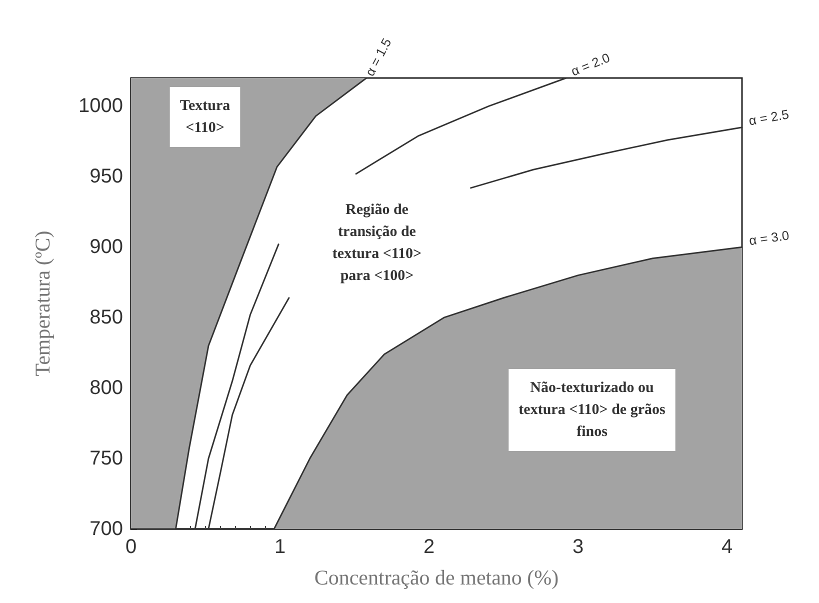  Describe the element at coordinates (42, 303) in the screenshot. I see `y-axis-title: Temperatura (ºC)` at that location.